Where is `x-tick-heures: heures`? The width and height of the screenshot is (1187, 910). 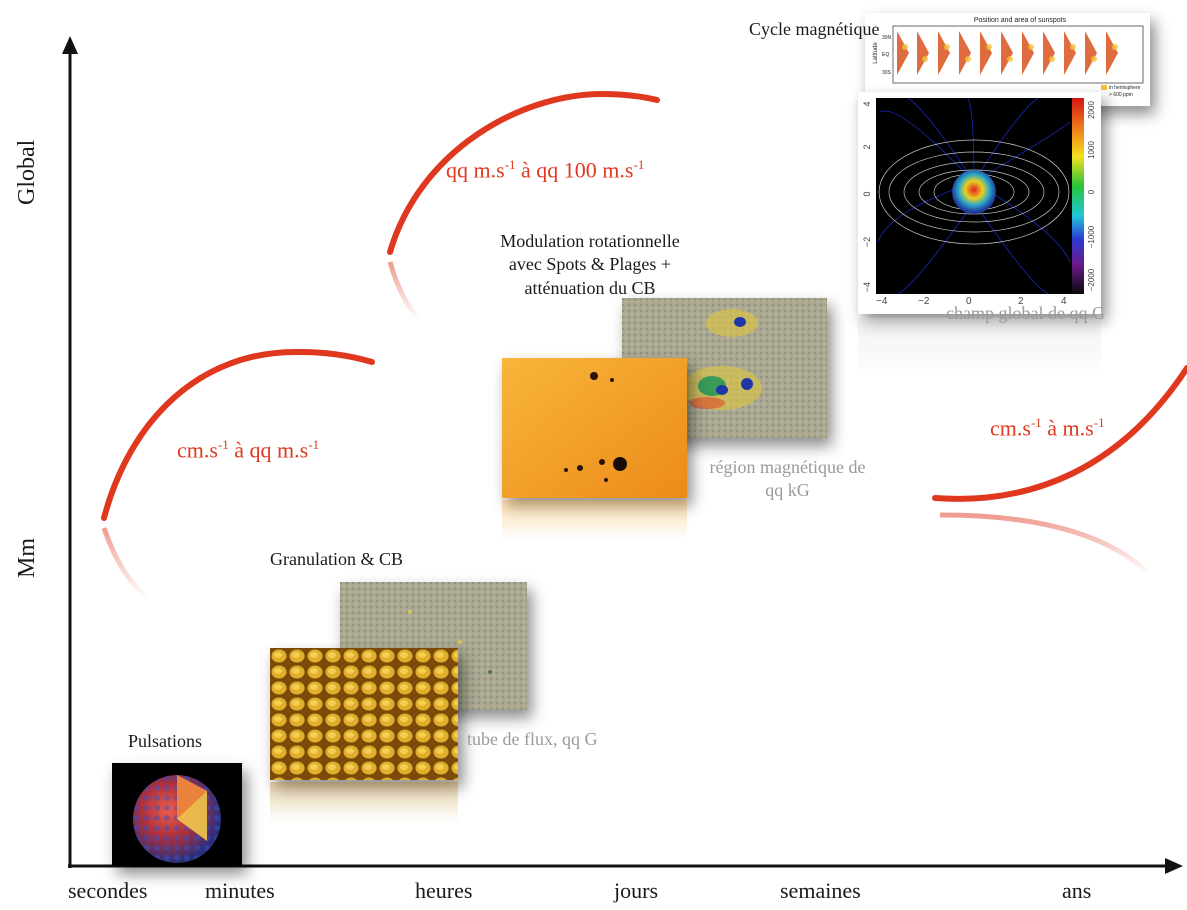 x-tick-heures: heures is located at coordinates (444, 890).